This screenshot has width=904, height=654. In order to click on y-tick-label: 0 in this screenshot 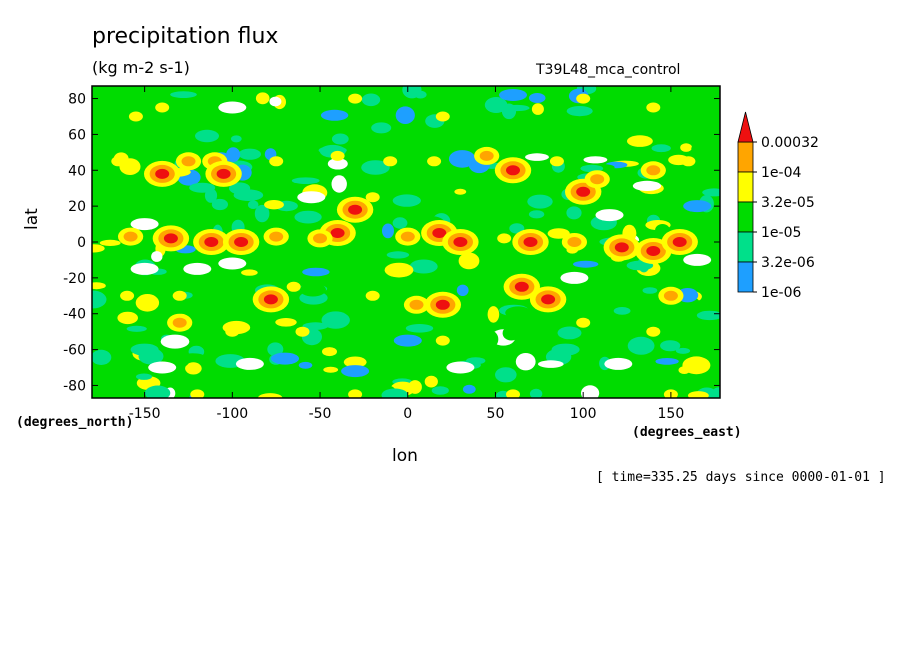, I will do `click(81, 243)`.